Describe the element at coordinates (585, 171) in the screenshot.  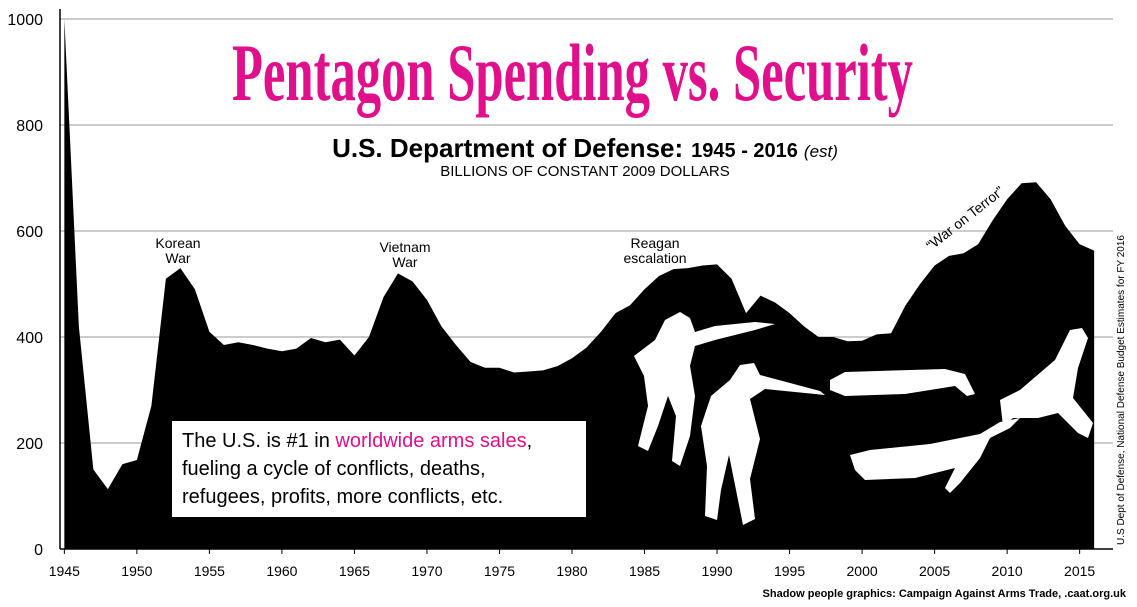
I see `units-label: BILLIONS OF CONSTANT 2009 DOLLARS` at that location.